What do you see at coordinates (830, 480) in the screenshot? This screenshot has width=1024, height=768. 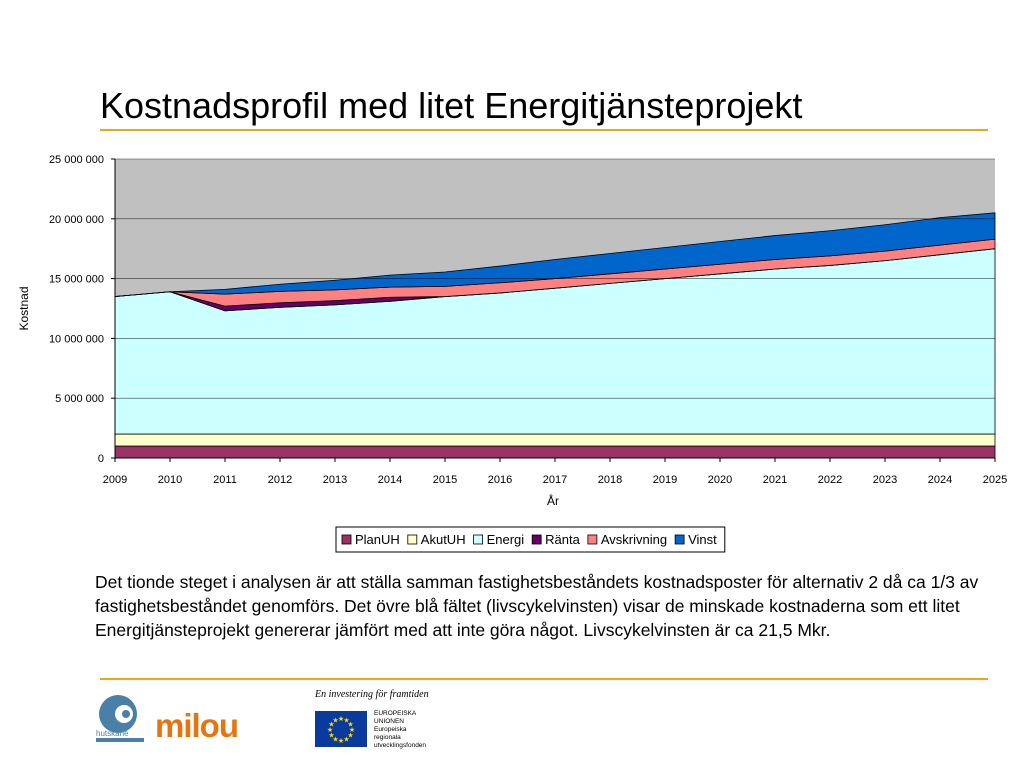 I see `x-tick-label: 2022` at bounding box center [830, 480].